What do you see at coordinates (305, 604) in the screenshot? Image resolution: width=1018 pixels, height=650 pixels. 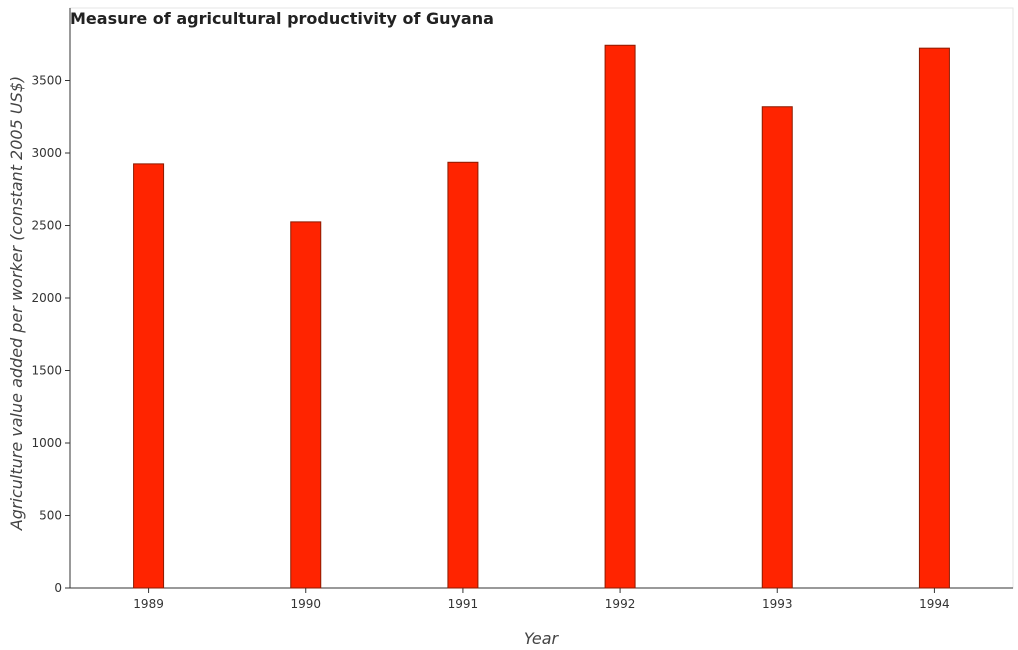 I see `x-tick-label-1990: 1990` at bounding box center [305, 604].